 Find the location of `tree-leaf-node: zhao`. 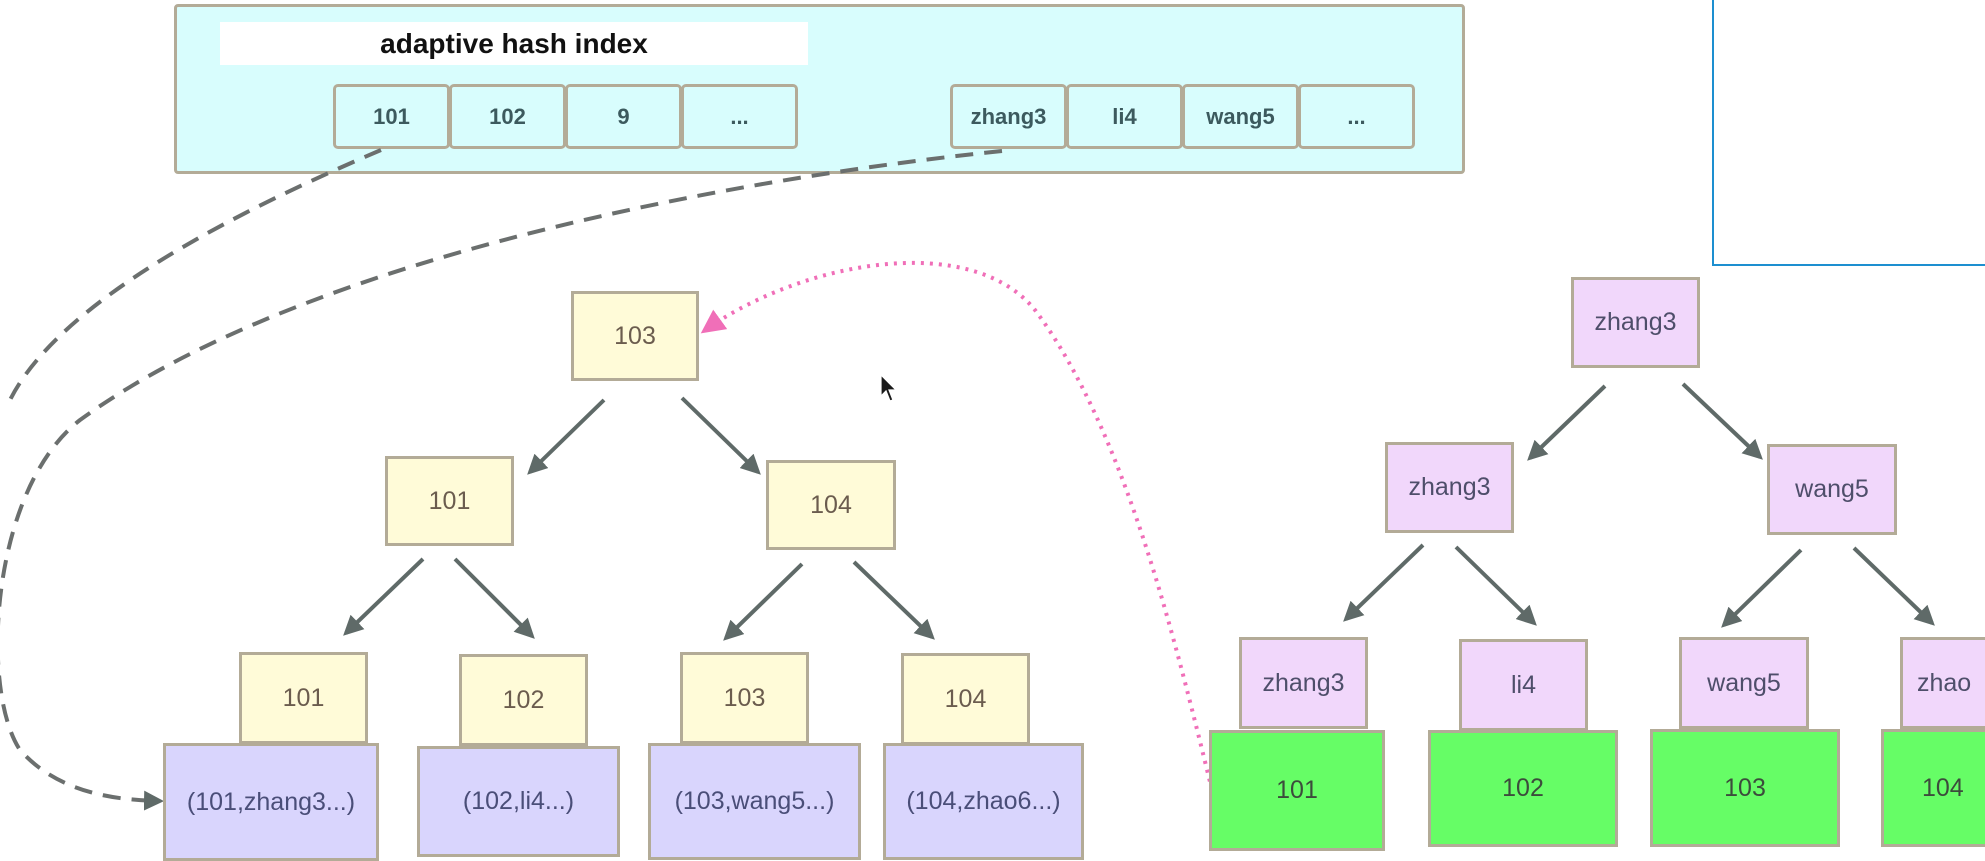

tree-leaf-node: zhao is located at coordinates (1942, 683).